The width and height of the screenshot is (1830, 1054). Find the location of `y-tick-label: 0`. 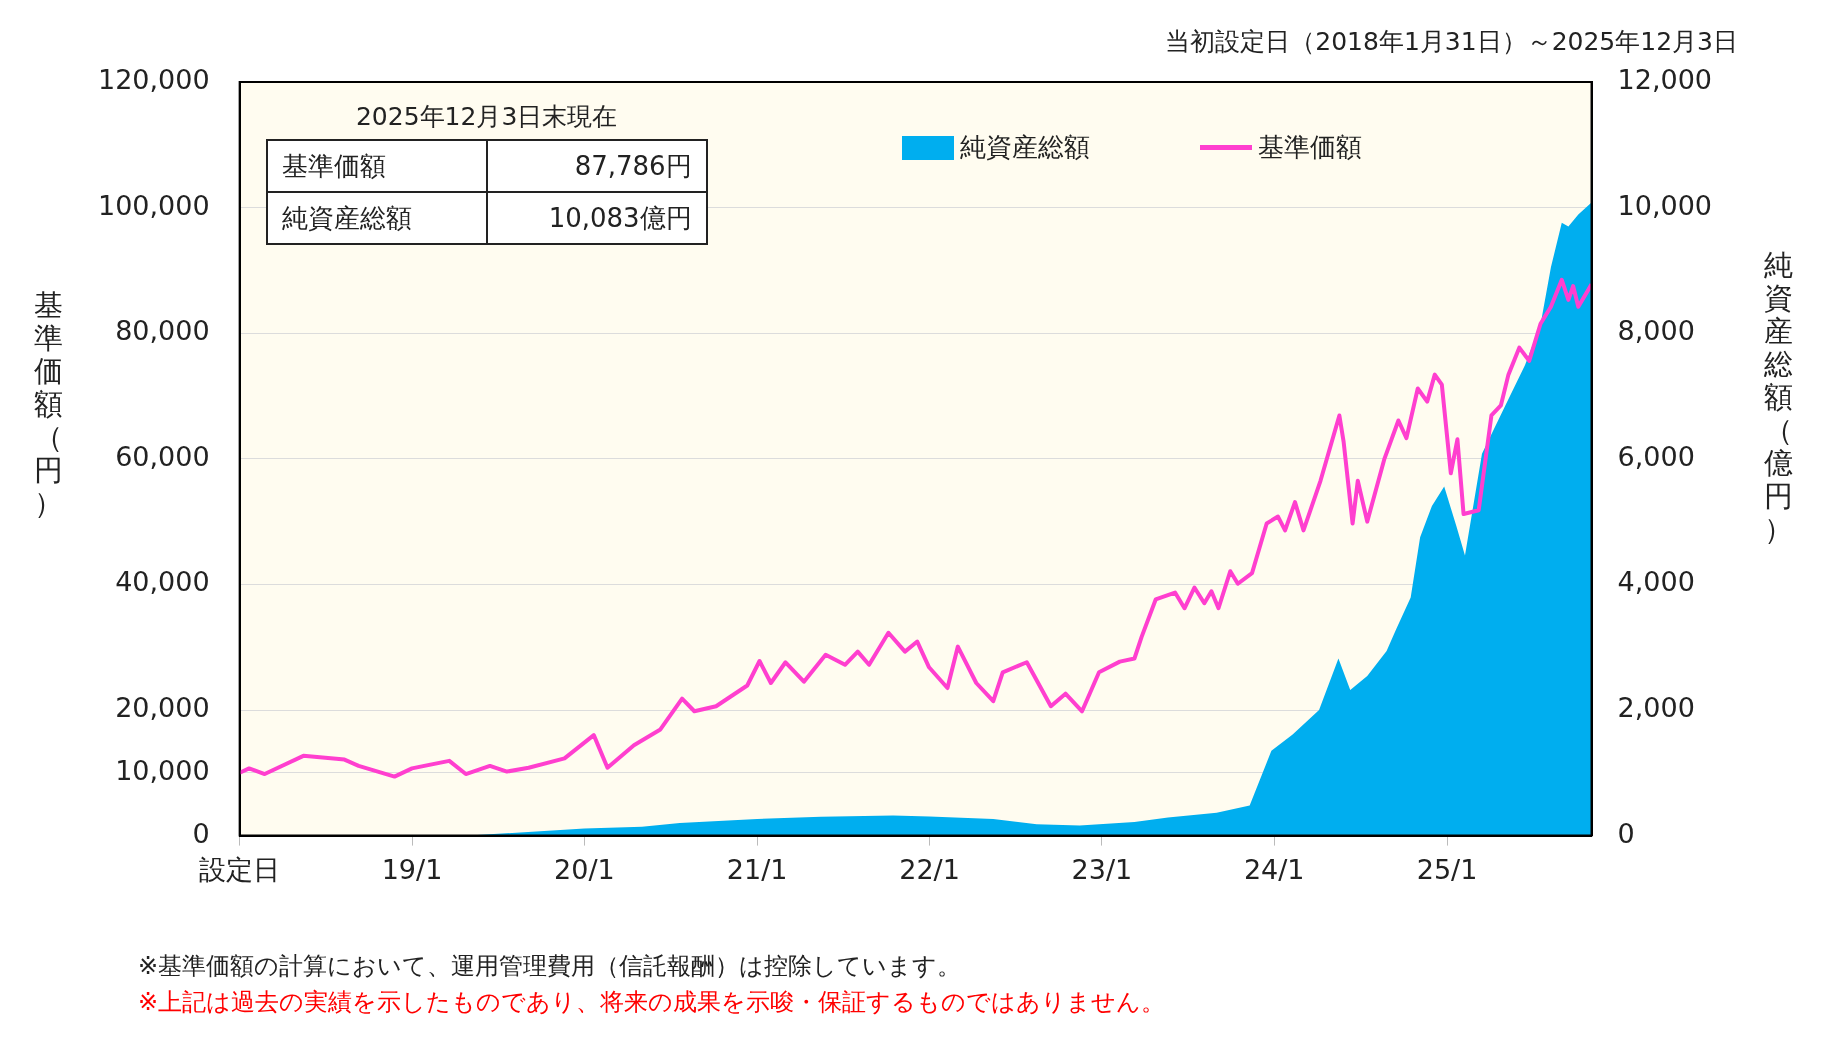

y-tick-label: 0 is located at coordinates (201, 833).